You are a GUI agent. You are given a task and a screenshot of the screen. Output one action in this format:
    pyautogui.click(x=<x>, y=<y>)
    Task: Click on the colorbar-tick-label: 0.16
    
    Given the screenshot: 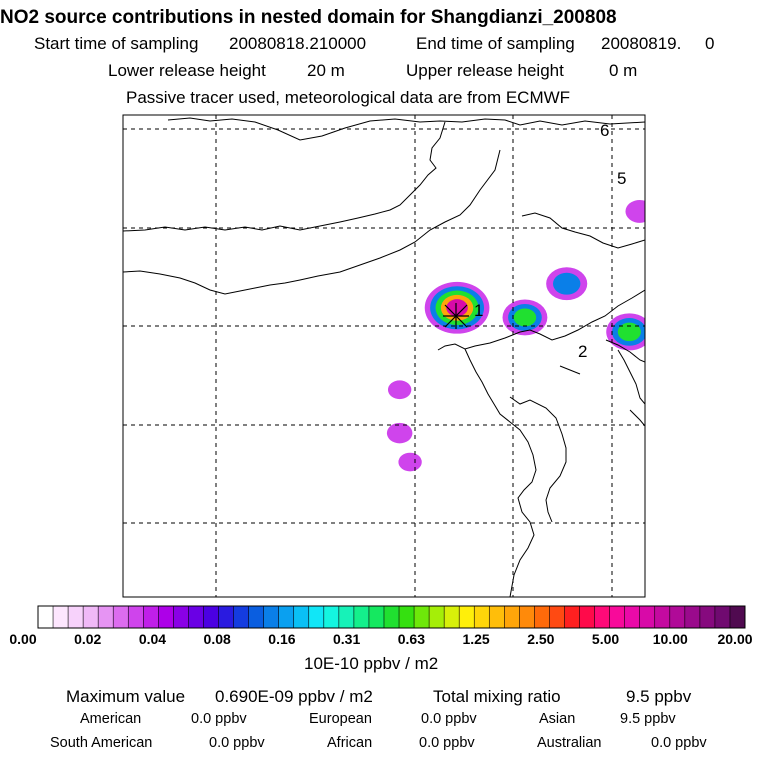 What is the action you would take?
    pyautogui.click(x=282, y=639)
    